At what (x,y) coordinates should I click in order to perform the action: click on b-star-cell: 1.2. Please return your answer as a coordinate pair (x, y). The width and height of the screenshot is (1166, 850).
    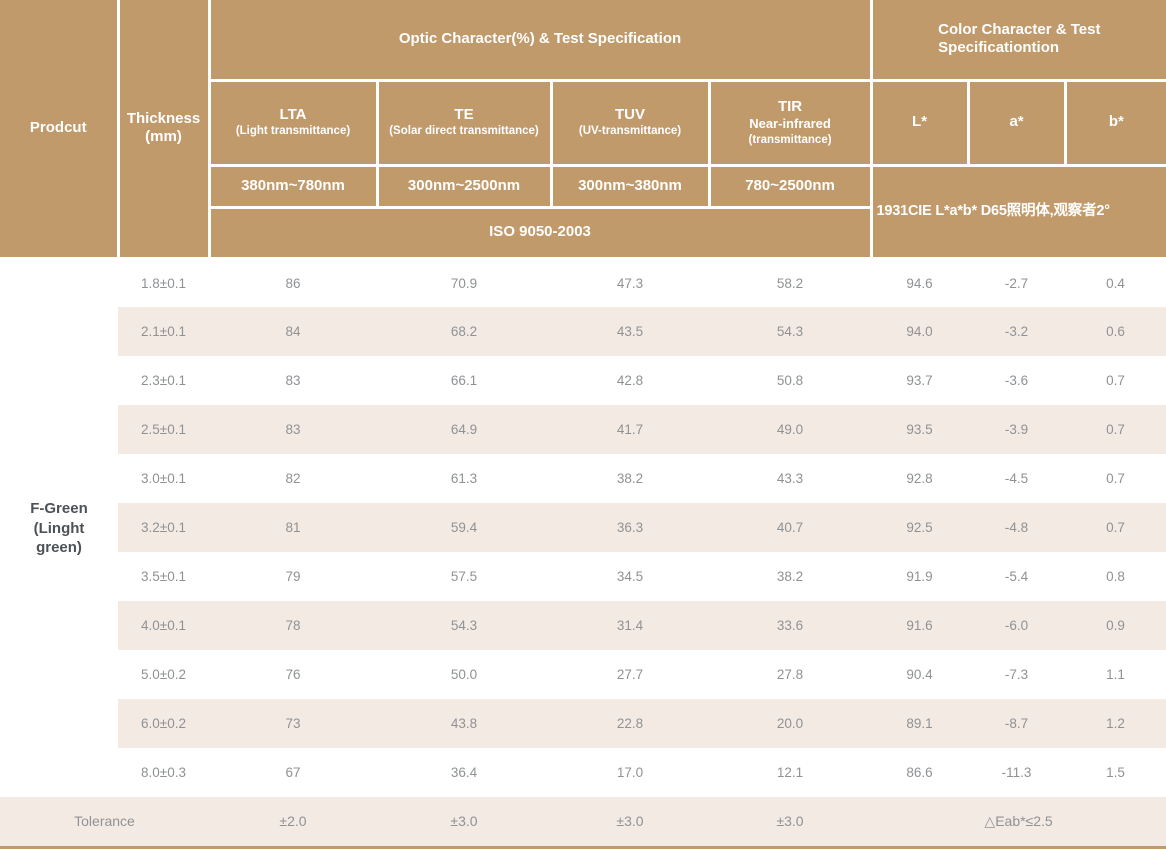
    Looking at the image, I should click on (1115, 723).